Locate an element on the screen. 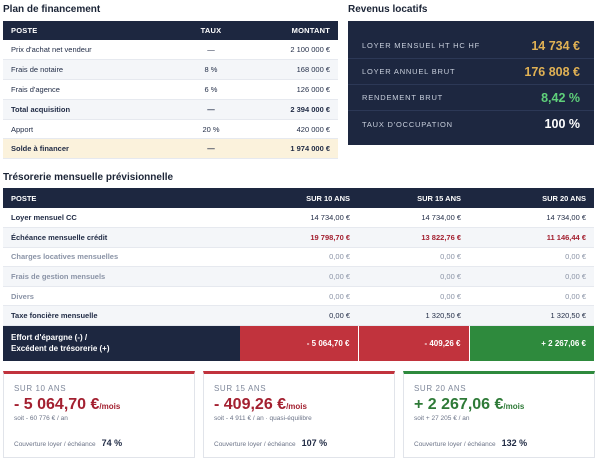  row-label: Charges locatives mensuelles is located at coordinates (121, 257).